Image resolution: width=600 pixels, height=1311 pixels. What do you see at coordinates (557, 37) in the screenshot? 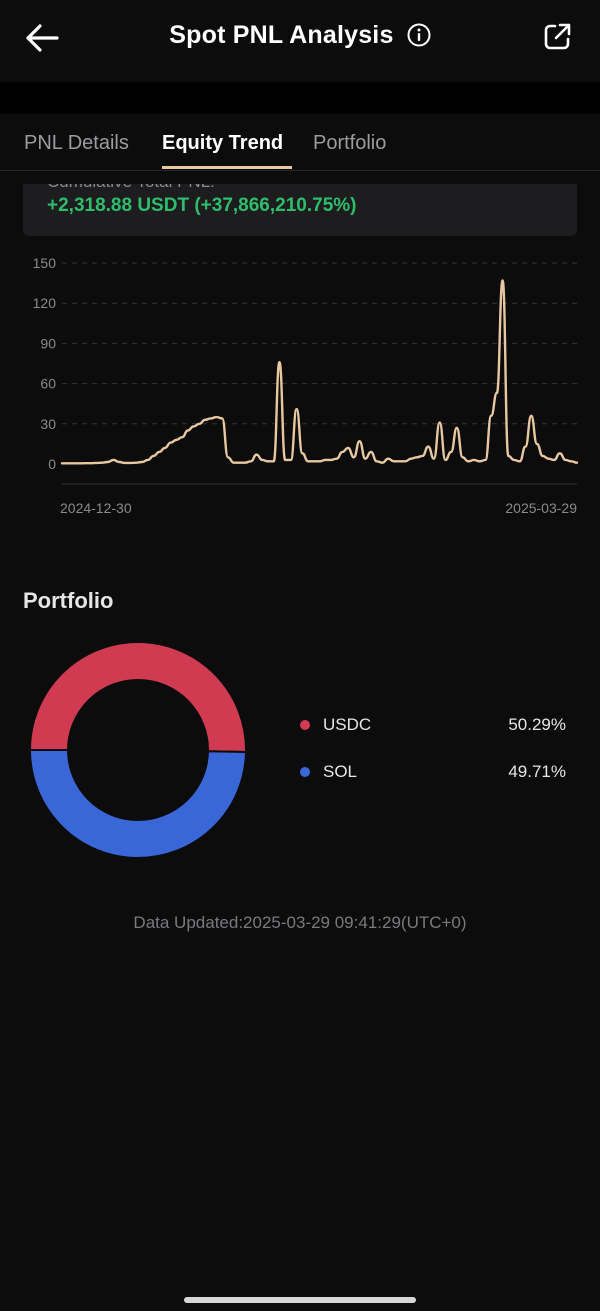
I see `share-icon` at bounding box center [557, 37].